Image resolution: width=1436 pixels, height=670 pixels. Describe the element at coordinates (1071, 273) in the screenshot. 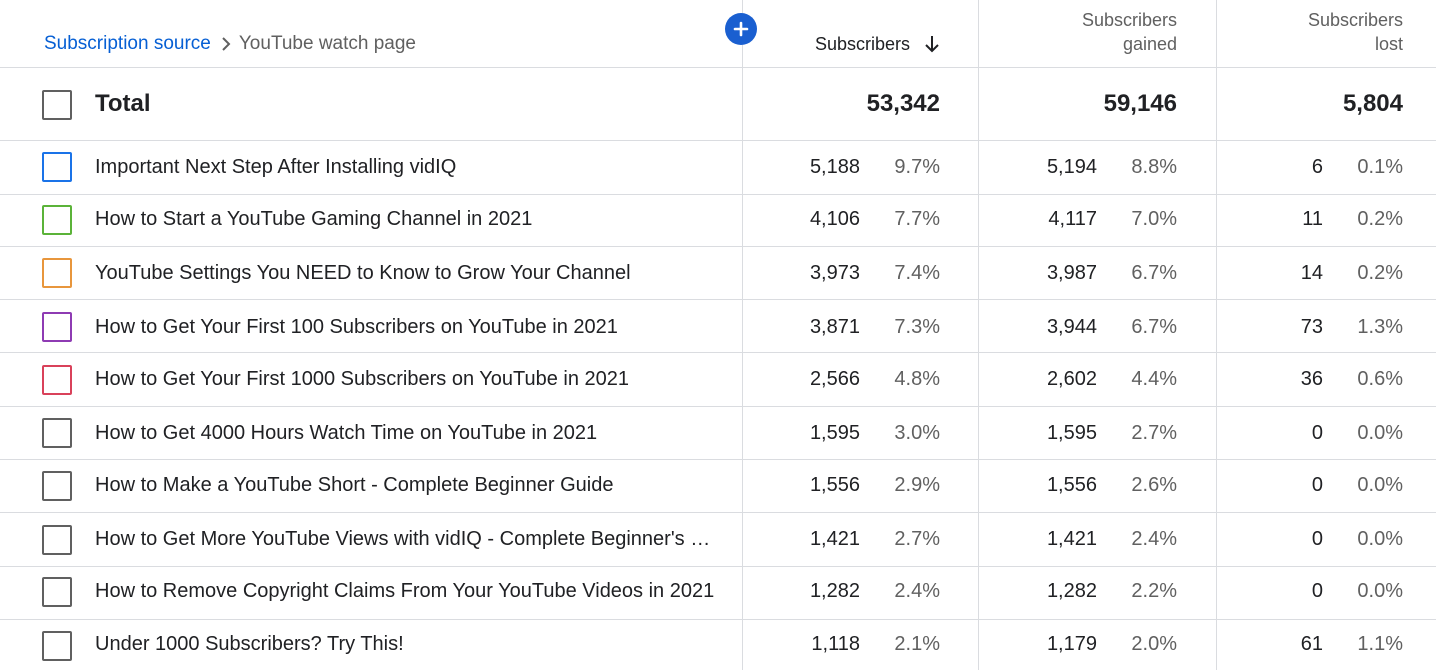

I see `gained-value: 3,987` at that location.